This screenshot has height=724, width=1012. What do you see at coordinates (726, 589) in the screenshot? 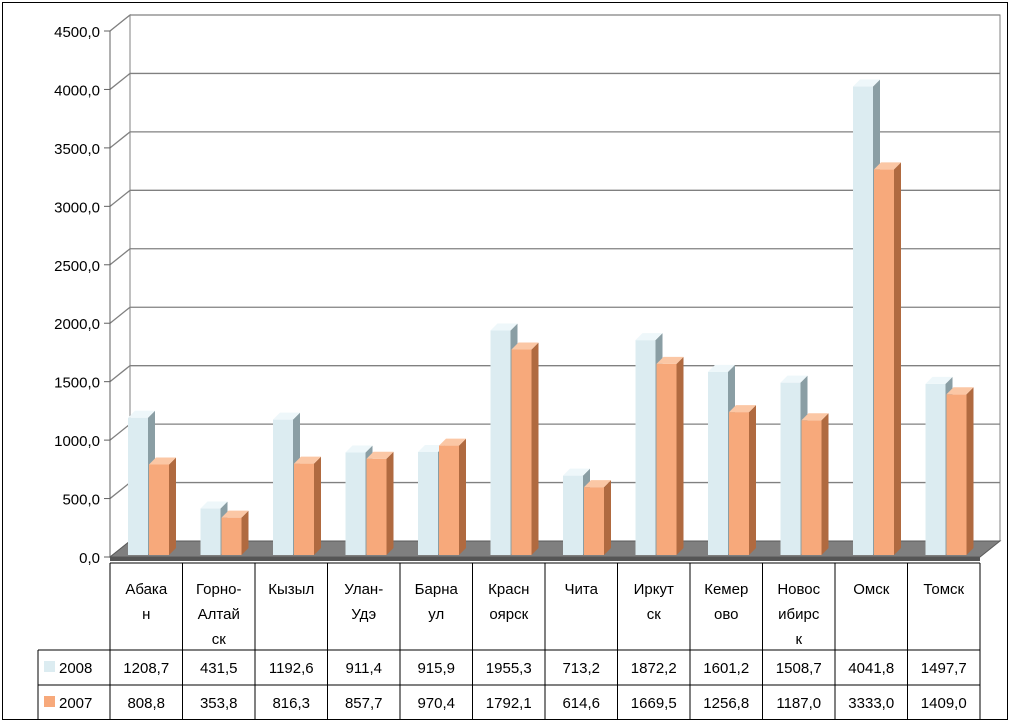
I see `category-label: Кемер` at bounding box center [726, 589].